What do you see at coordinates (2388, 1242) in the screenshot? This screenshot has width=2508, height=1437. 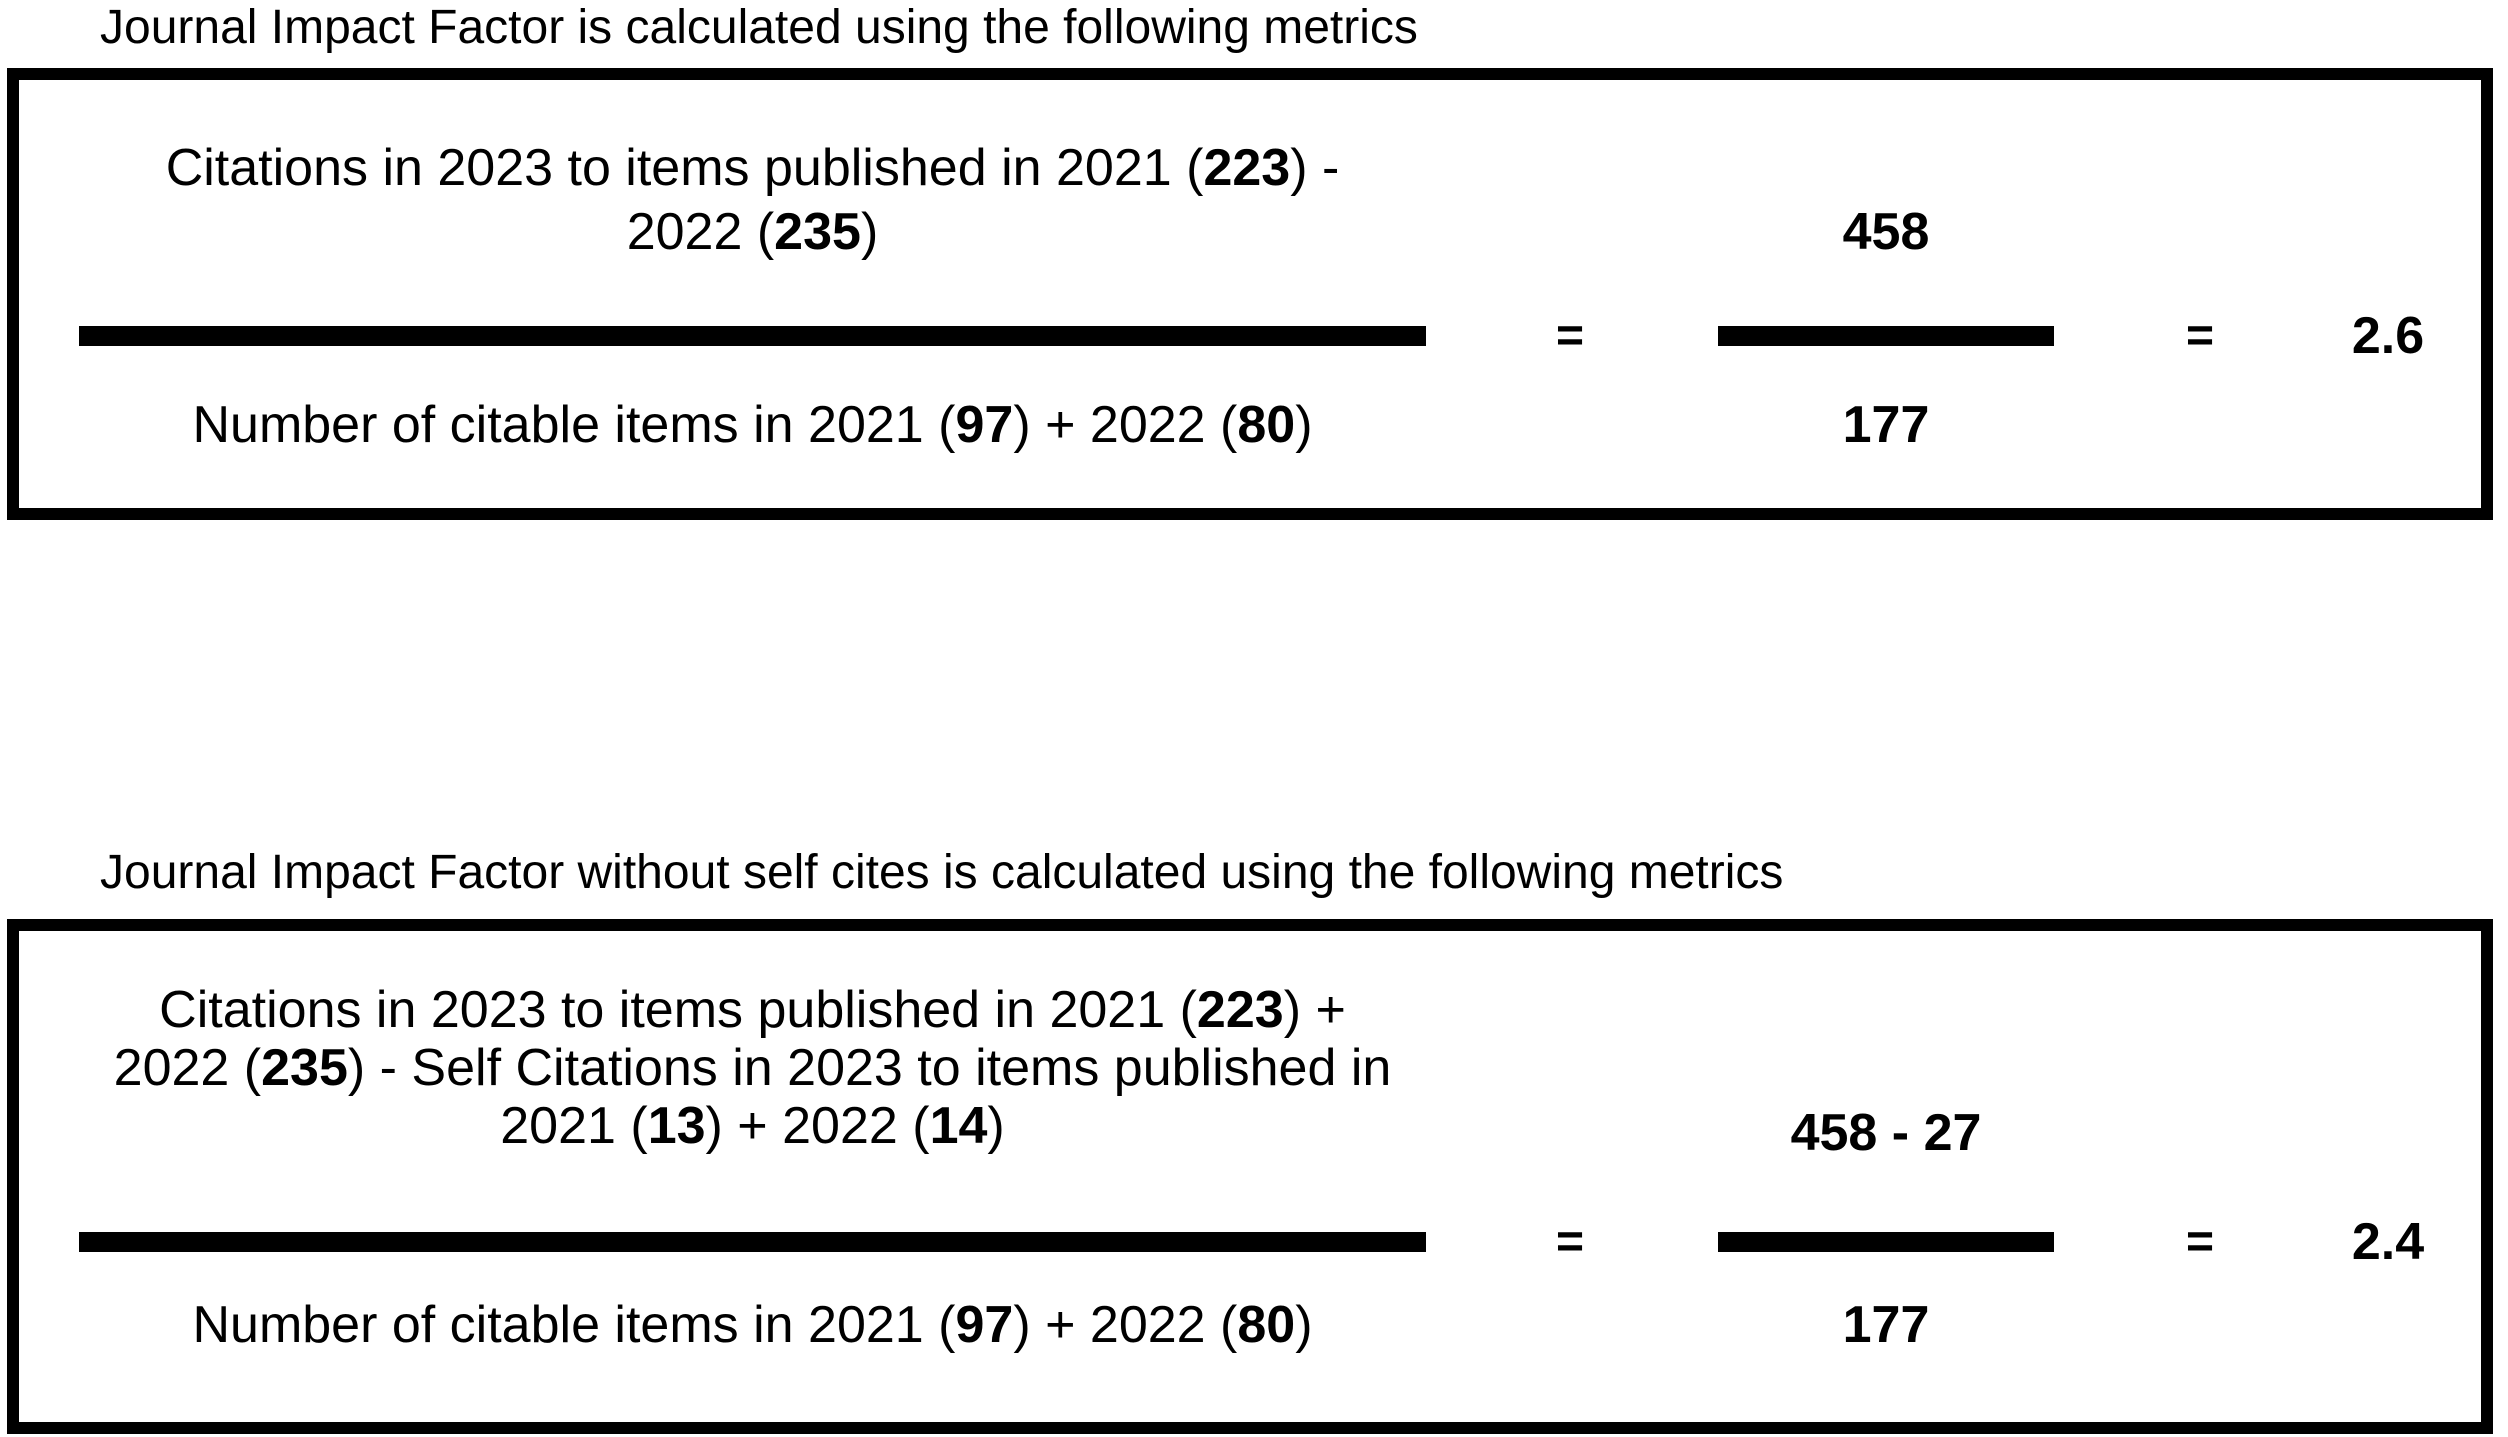 I see `jif-result-value: 2.4` at bounding box center [2388, 1242].